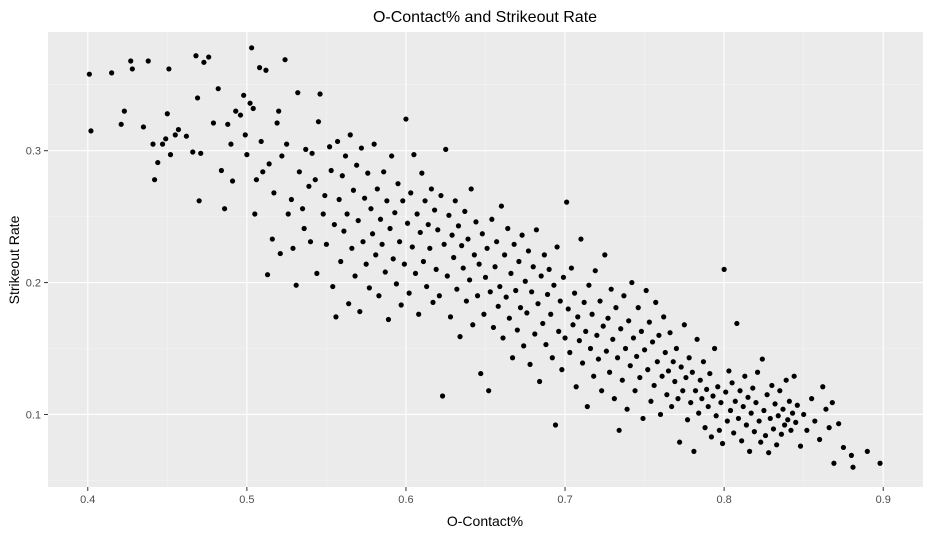  I want to click on x-tick-label: 0.9, so click(883, 500).